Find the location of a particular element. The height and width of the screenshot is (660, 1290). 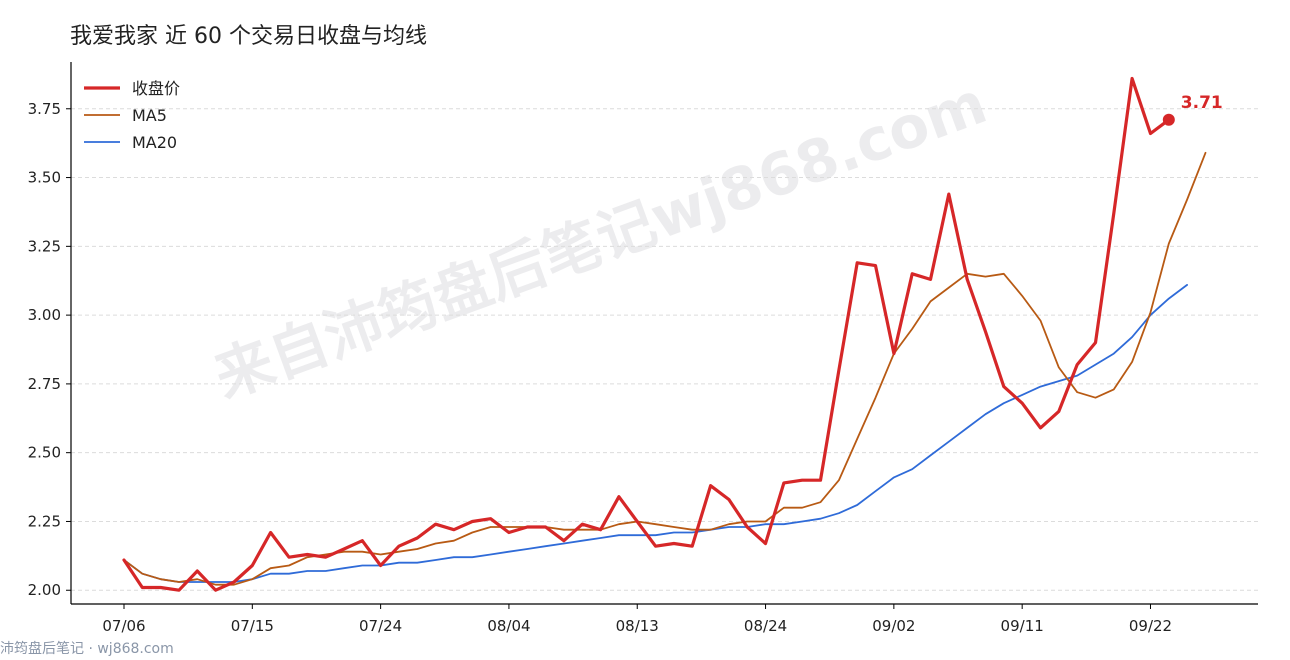

y-tick-label: 3.50 is located at coordinates (44, 178).